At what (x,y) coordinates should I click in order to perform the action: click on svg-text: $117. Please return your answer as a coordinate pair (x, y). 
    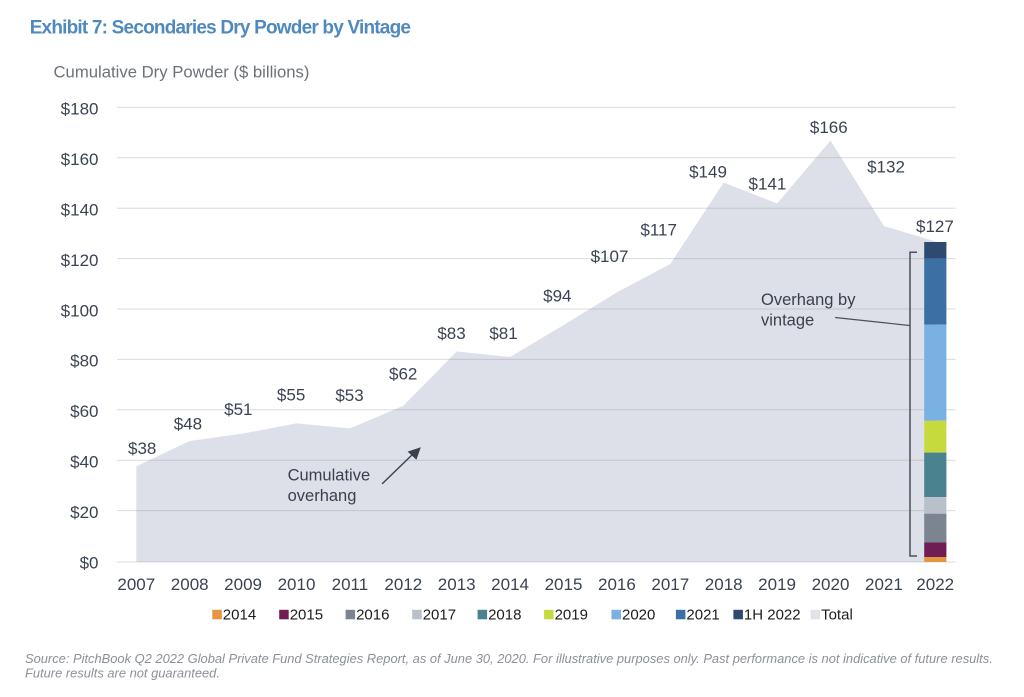
    Looking at the image, I should click on (658, 230).